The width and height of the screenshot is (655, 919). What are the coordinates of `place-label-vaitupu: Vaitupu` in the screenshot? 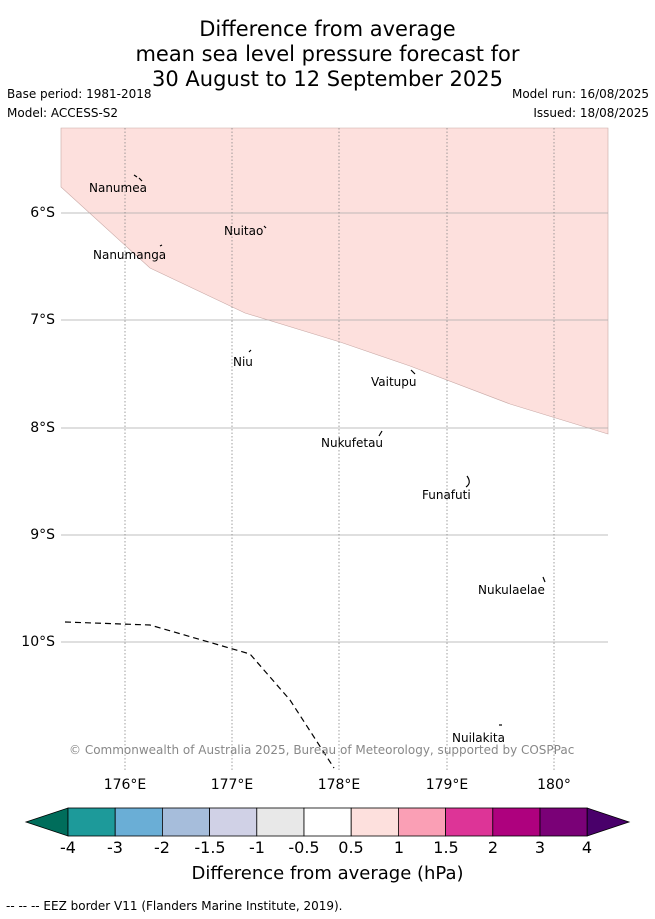 It's located at (394, 382).